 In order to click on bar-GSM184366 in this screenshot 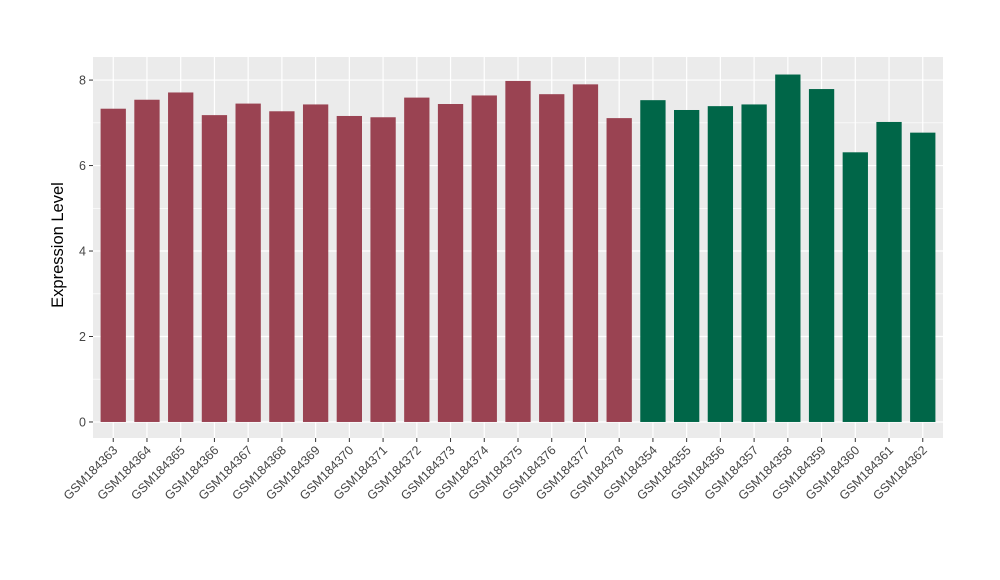, I will do `click(214, 268)`.